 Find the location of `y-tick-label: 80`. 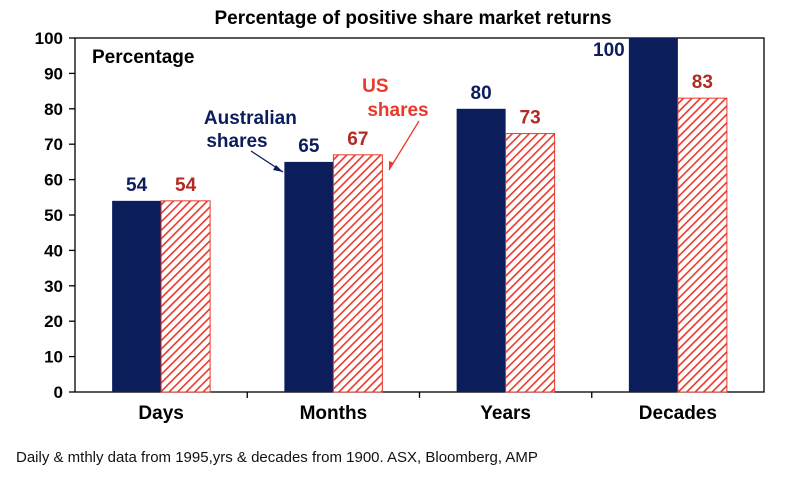

y-tick-label: 80 is located at coordinates (53, 109).